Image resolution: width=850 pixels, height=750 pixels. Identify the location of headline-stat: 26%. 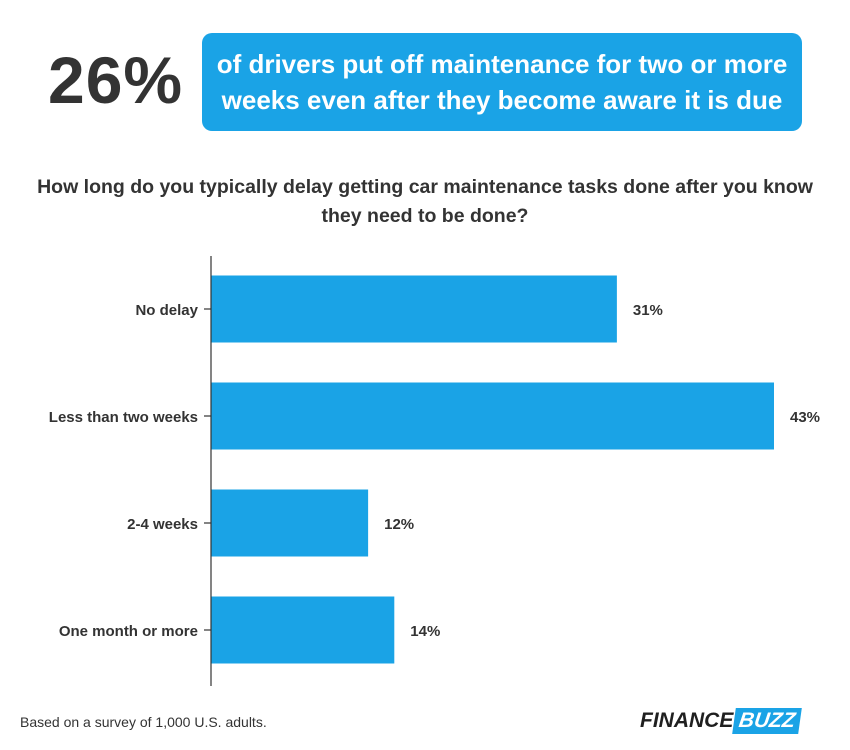
(116, 80).